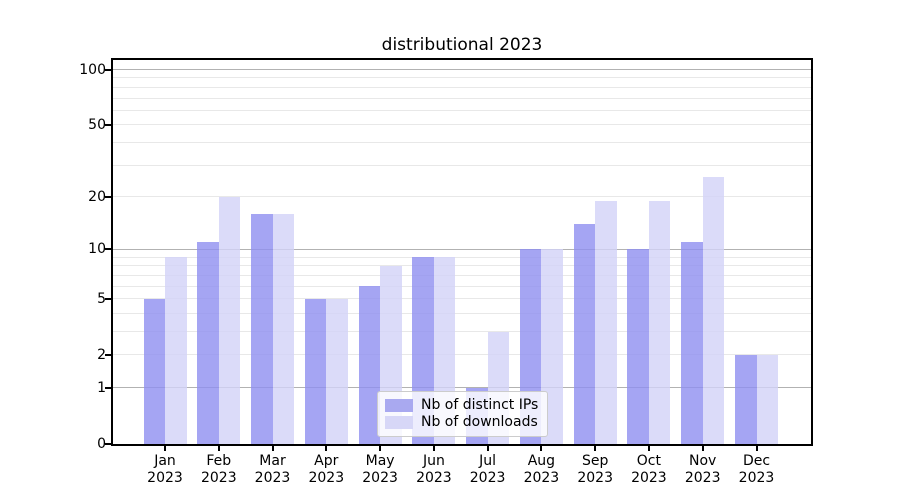 The height and width of the screenshot is (500, 900). Describe the element at coordinates (767, 399) in the screenshot. I see `bar-downloads-dec` at that location.